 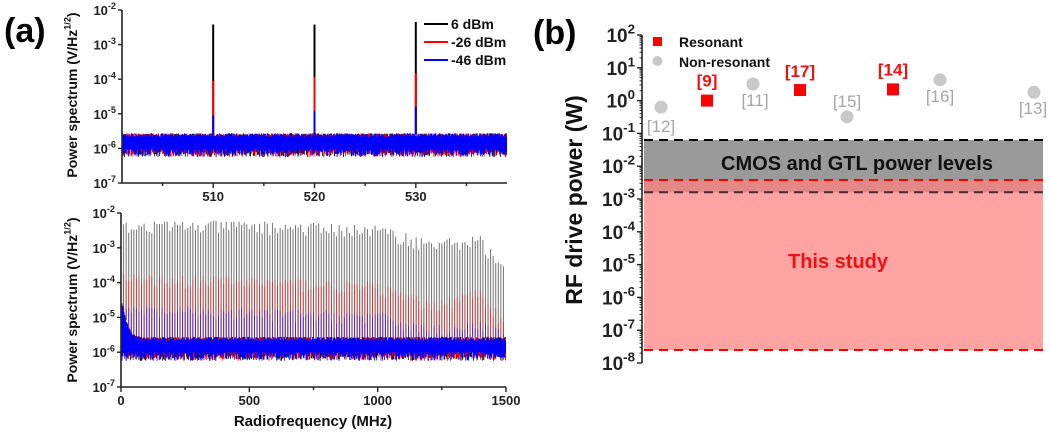 I want to click on legend-label: Non-resonant, so click(x=724, y=62).